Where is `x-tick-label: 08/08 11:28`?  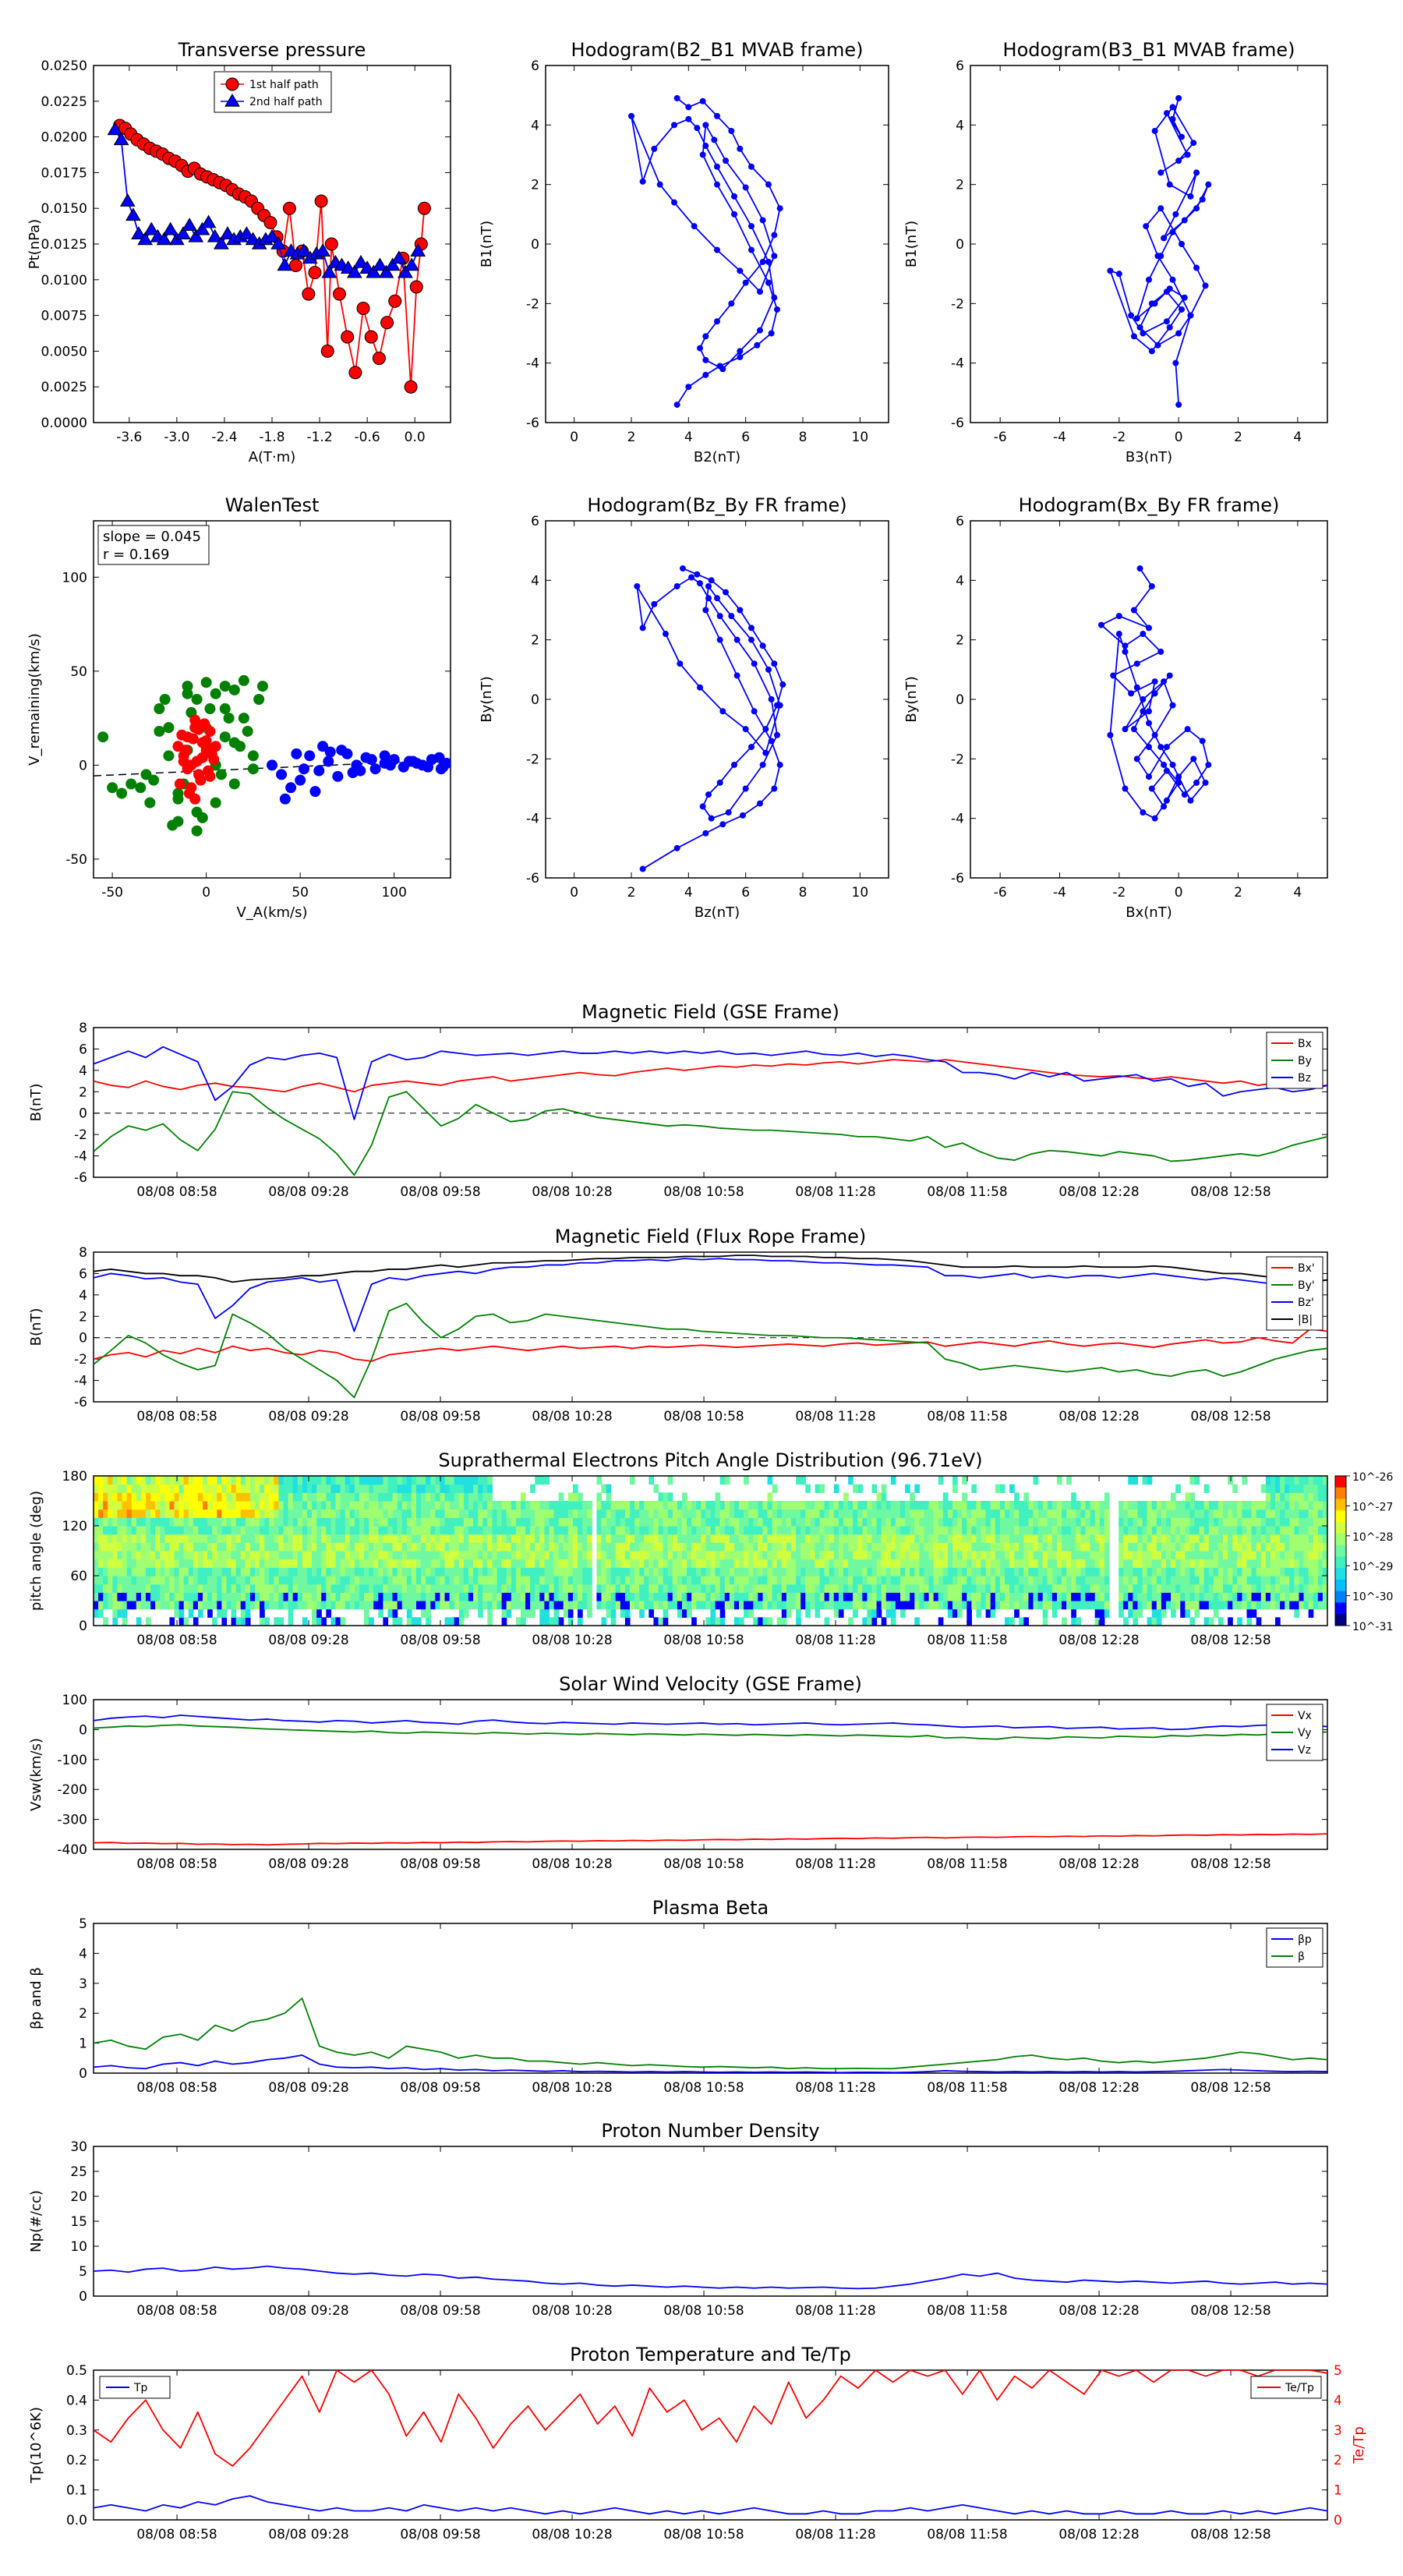
x-tick-label: 08/08 11:28 is located at coordinates (835, 2311).